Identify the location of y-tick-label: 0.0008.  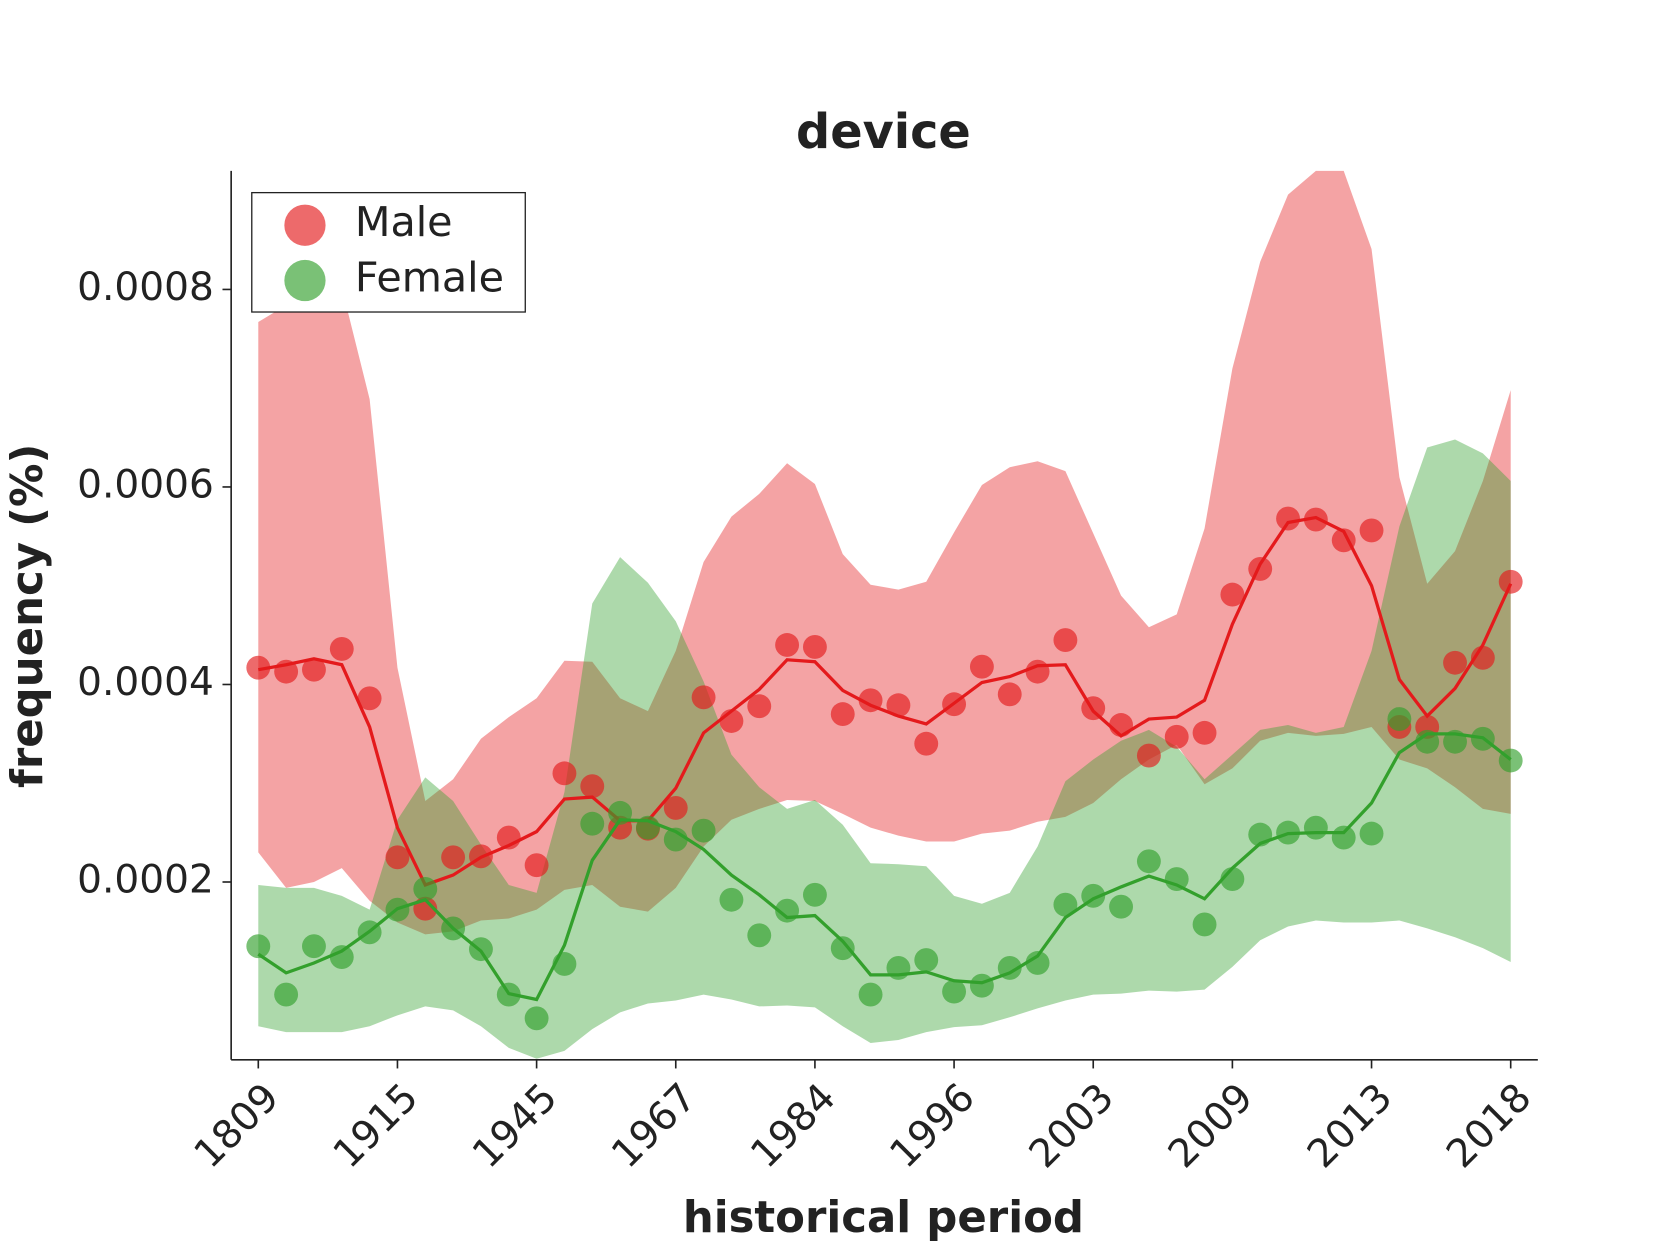
(145, 287).